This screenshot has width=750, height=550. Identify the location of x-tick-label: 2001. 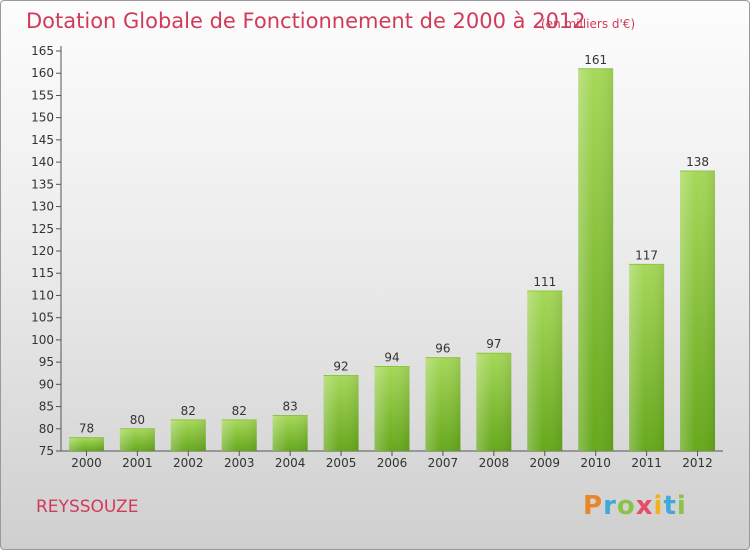
(137, 463).